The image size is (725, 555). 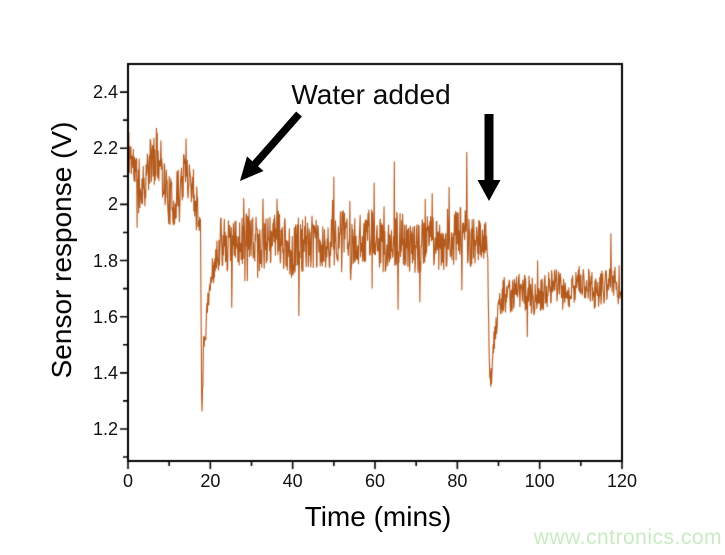 What do you see at coordinates (627, 537) in the screenshot?
I see `watermark: www.cntronics.com` at bounding box center [627, 537].